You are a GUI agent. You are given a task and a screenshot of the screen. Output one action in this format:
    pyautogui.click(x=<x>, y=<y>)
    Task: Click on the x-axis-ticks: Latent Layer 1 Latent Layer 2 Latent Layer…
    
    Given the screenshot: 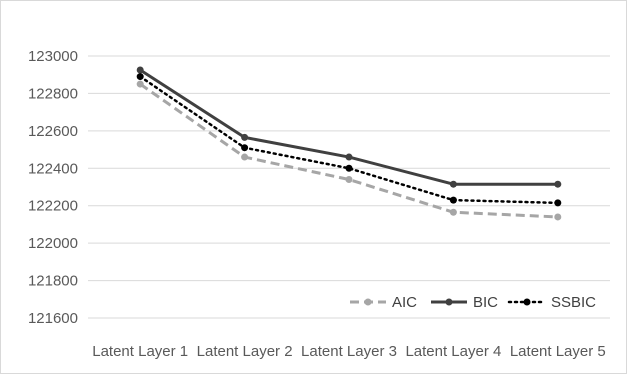 What is the action you would take?
    pyautogui.click(x=349, y=351)
    